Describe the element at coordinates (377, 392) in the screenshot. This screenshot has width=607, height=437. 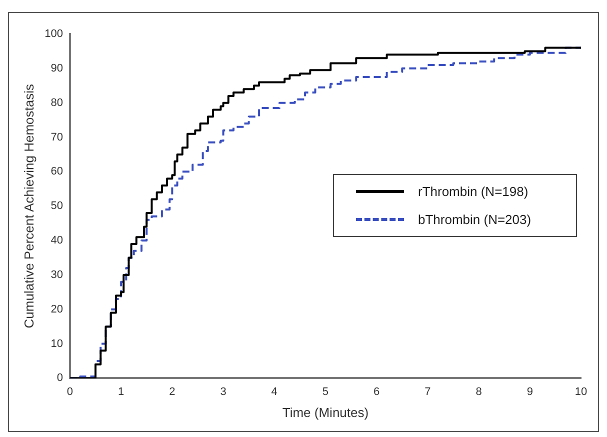
I see `x-tick-label: 6` at that location.